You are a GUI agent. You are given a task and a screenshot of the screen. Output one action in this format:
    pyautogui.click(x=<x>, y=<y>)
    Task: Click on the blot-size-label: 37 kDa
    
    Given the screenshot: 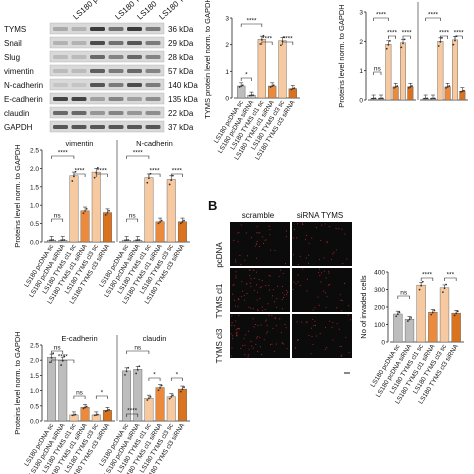 What is the action you would take?
    pyautogui.click(x=181, y=127)
    